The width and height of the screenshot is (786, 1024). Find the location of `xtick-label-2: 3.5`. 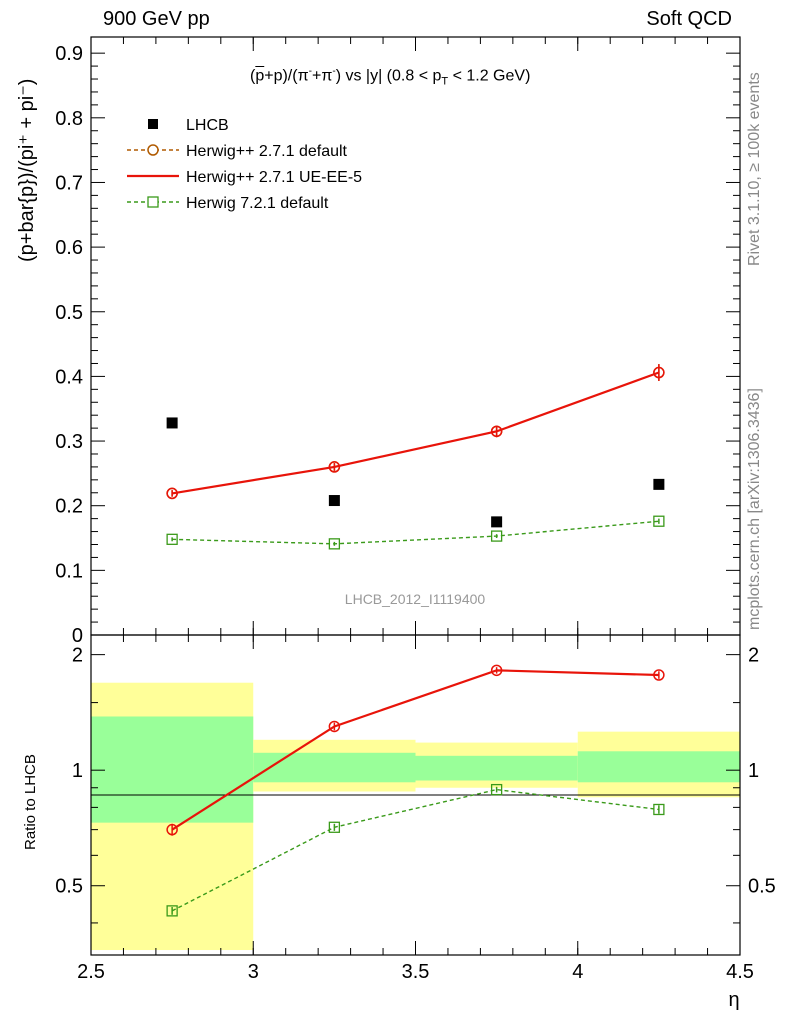

xtick-label-2: 3.5 is located at coordinates (416, 972).